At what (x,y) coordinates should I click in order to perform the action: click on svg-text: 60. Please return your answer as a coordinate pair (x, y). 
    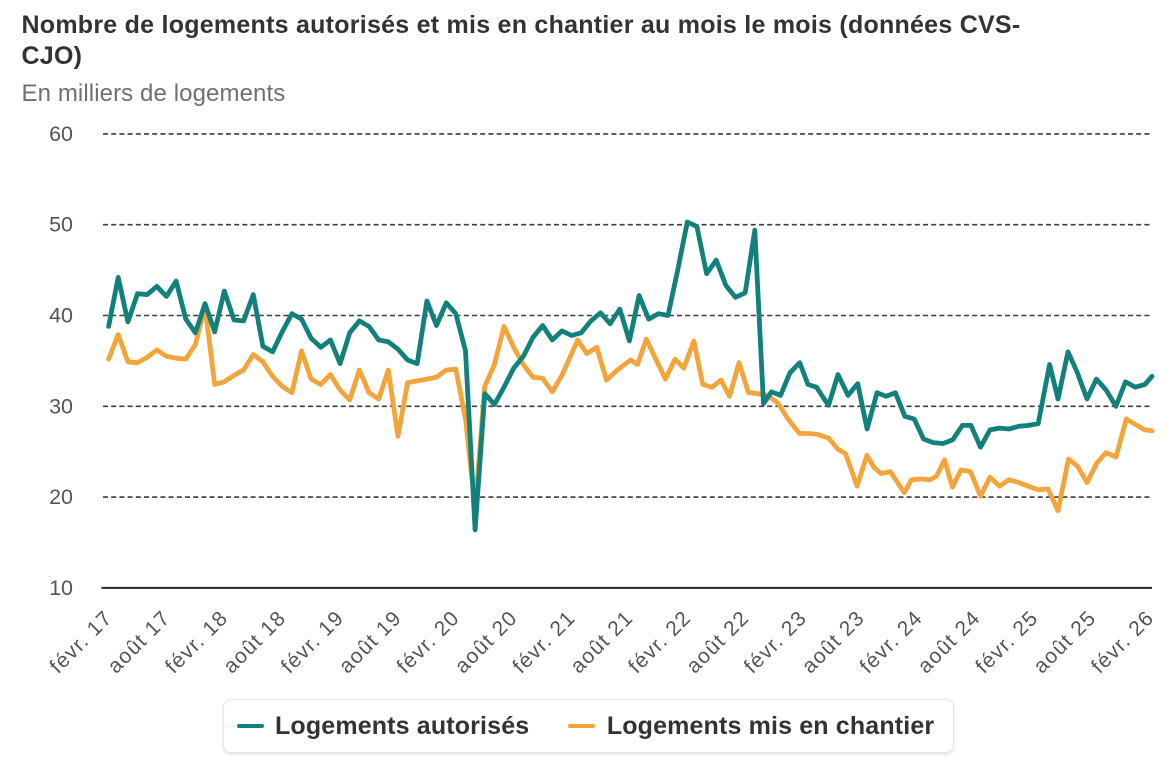
    Looking at the image, I should click on (61, 134).